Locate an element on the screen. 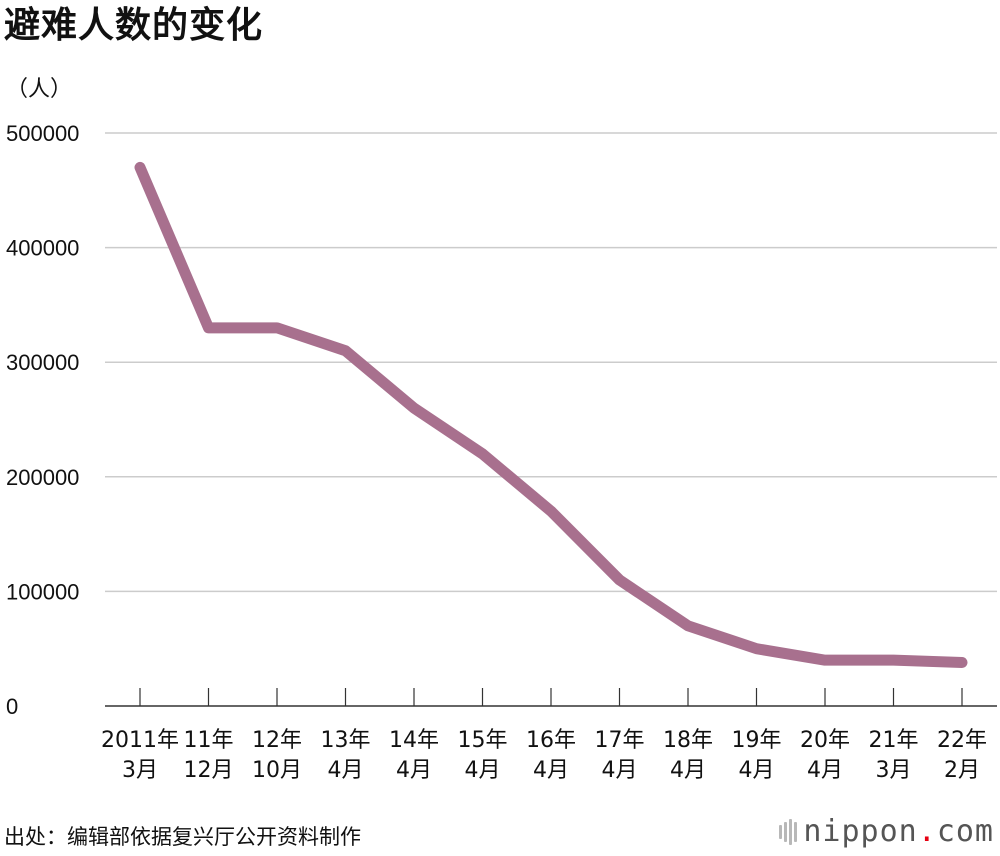 The image size is (1000, 856). brand-text: nippon.com is located at coordinates (898, 832).